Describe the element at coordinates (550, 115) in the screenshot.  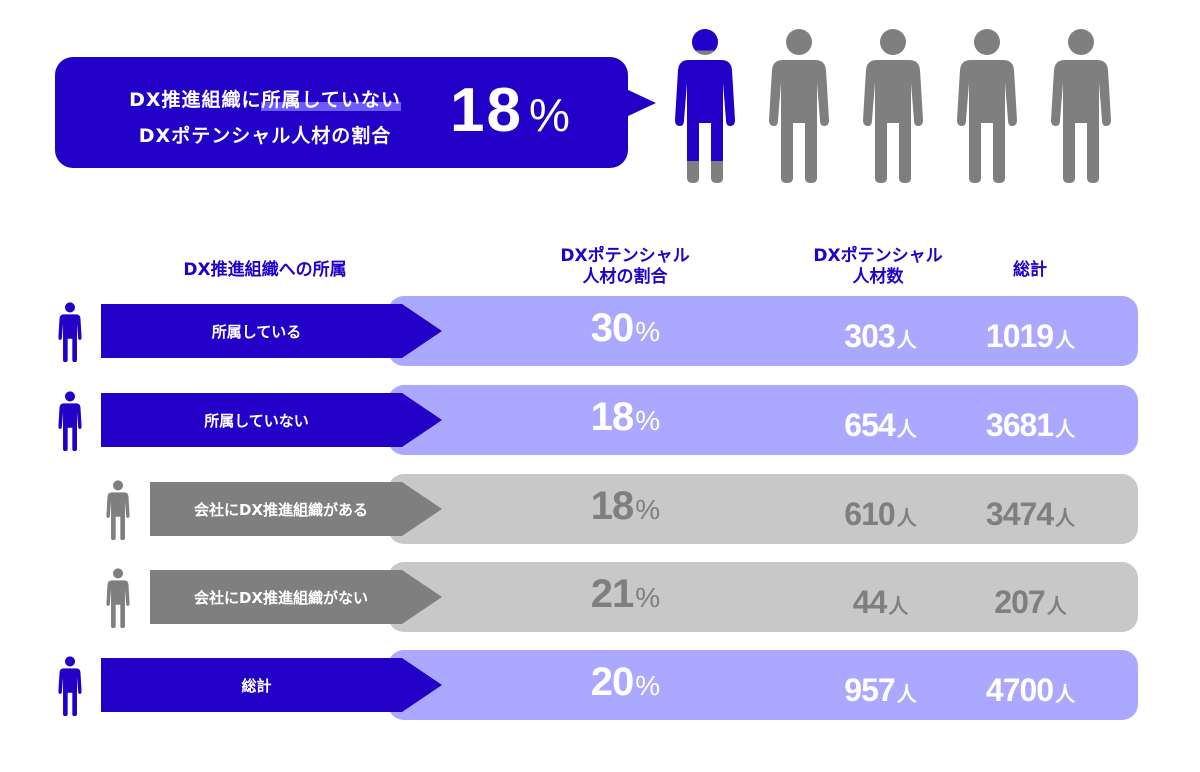
I see `callout-unit: %` at that location.